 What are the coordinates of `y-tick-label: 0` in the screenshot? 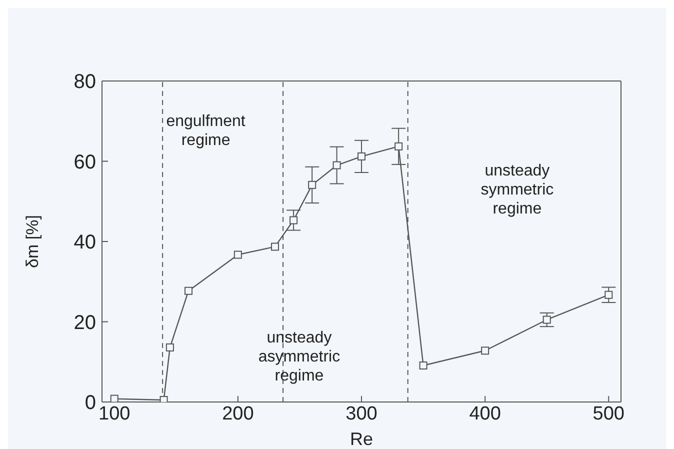 It's located at (90, 403).